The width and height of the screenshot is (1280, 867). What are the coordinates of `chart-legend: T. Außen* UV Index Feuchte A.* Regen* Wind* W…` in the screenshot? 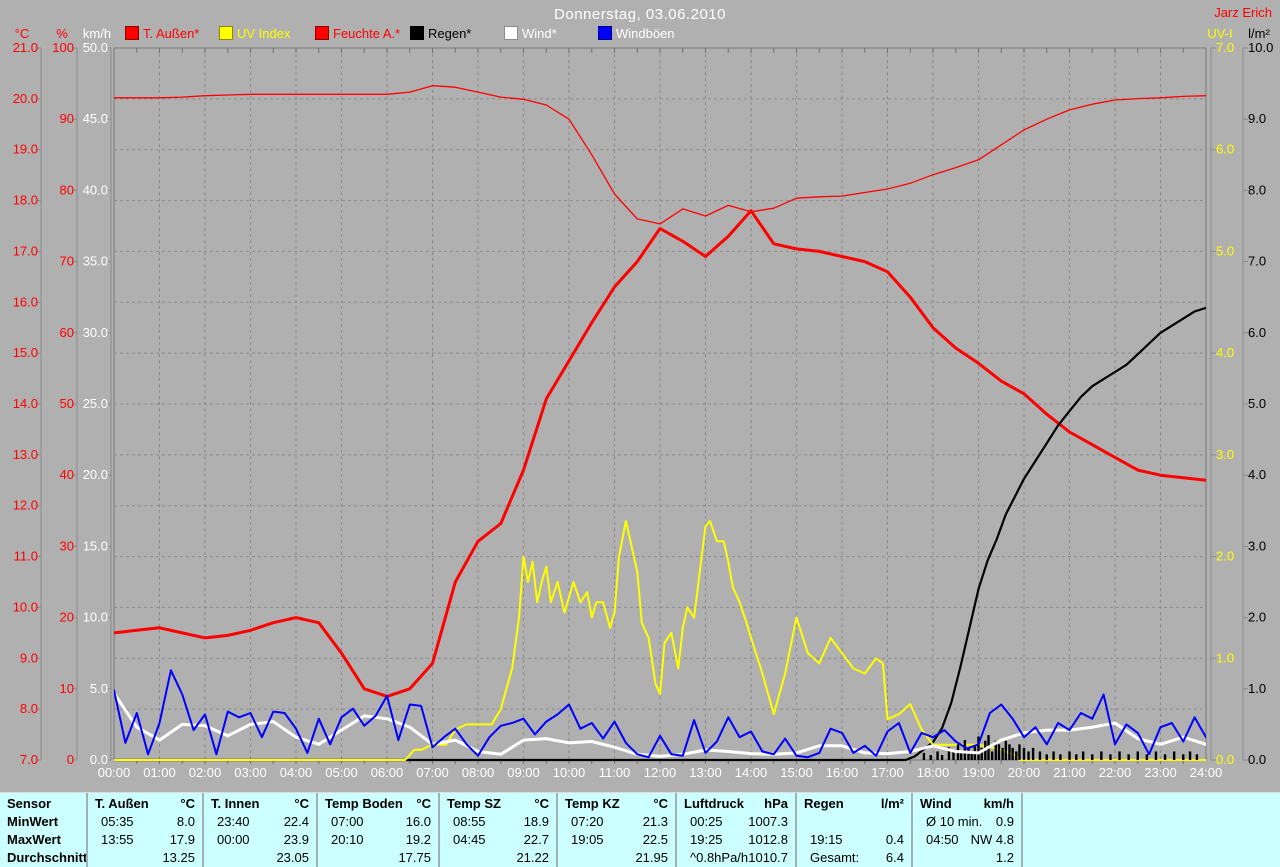 It's located at (640, 34).